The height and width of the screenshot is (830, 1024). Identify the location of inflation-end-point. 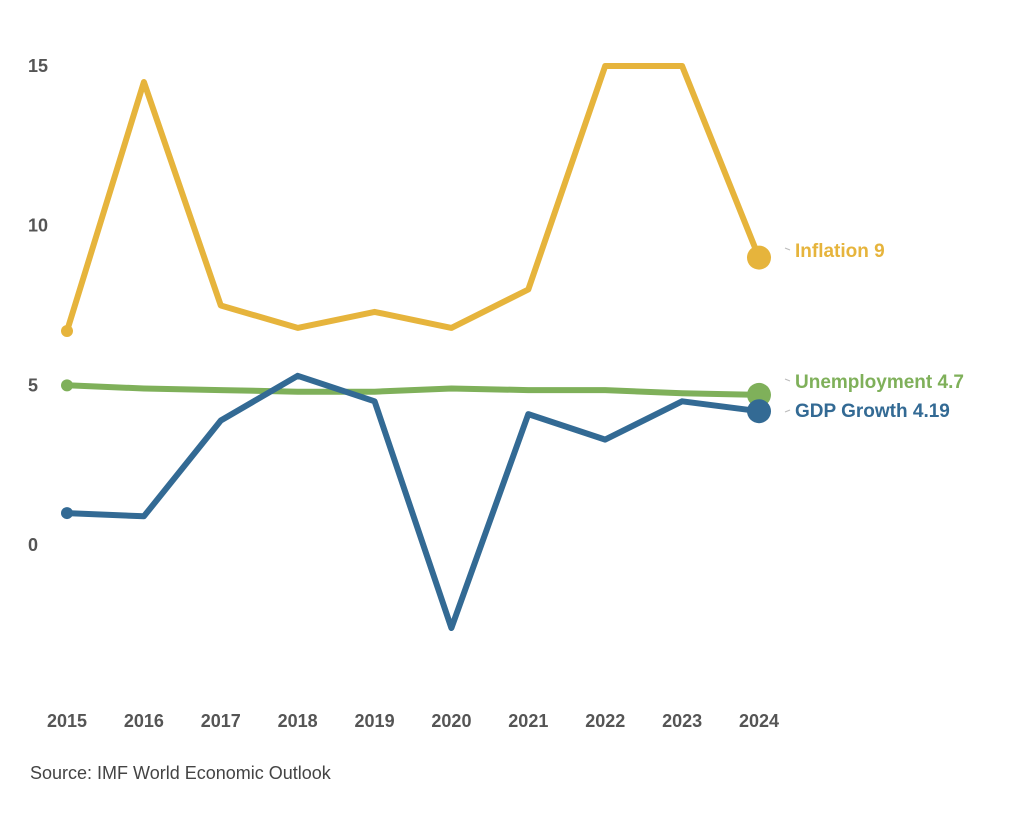
(759, 257).